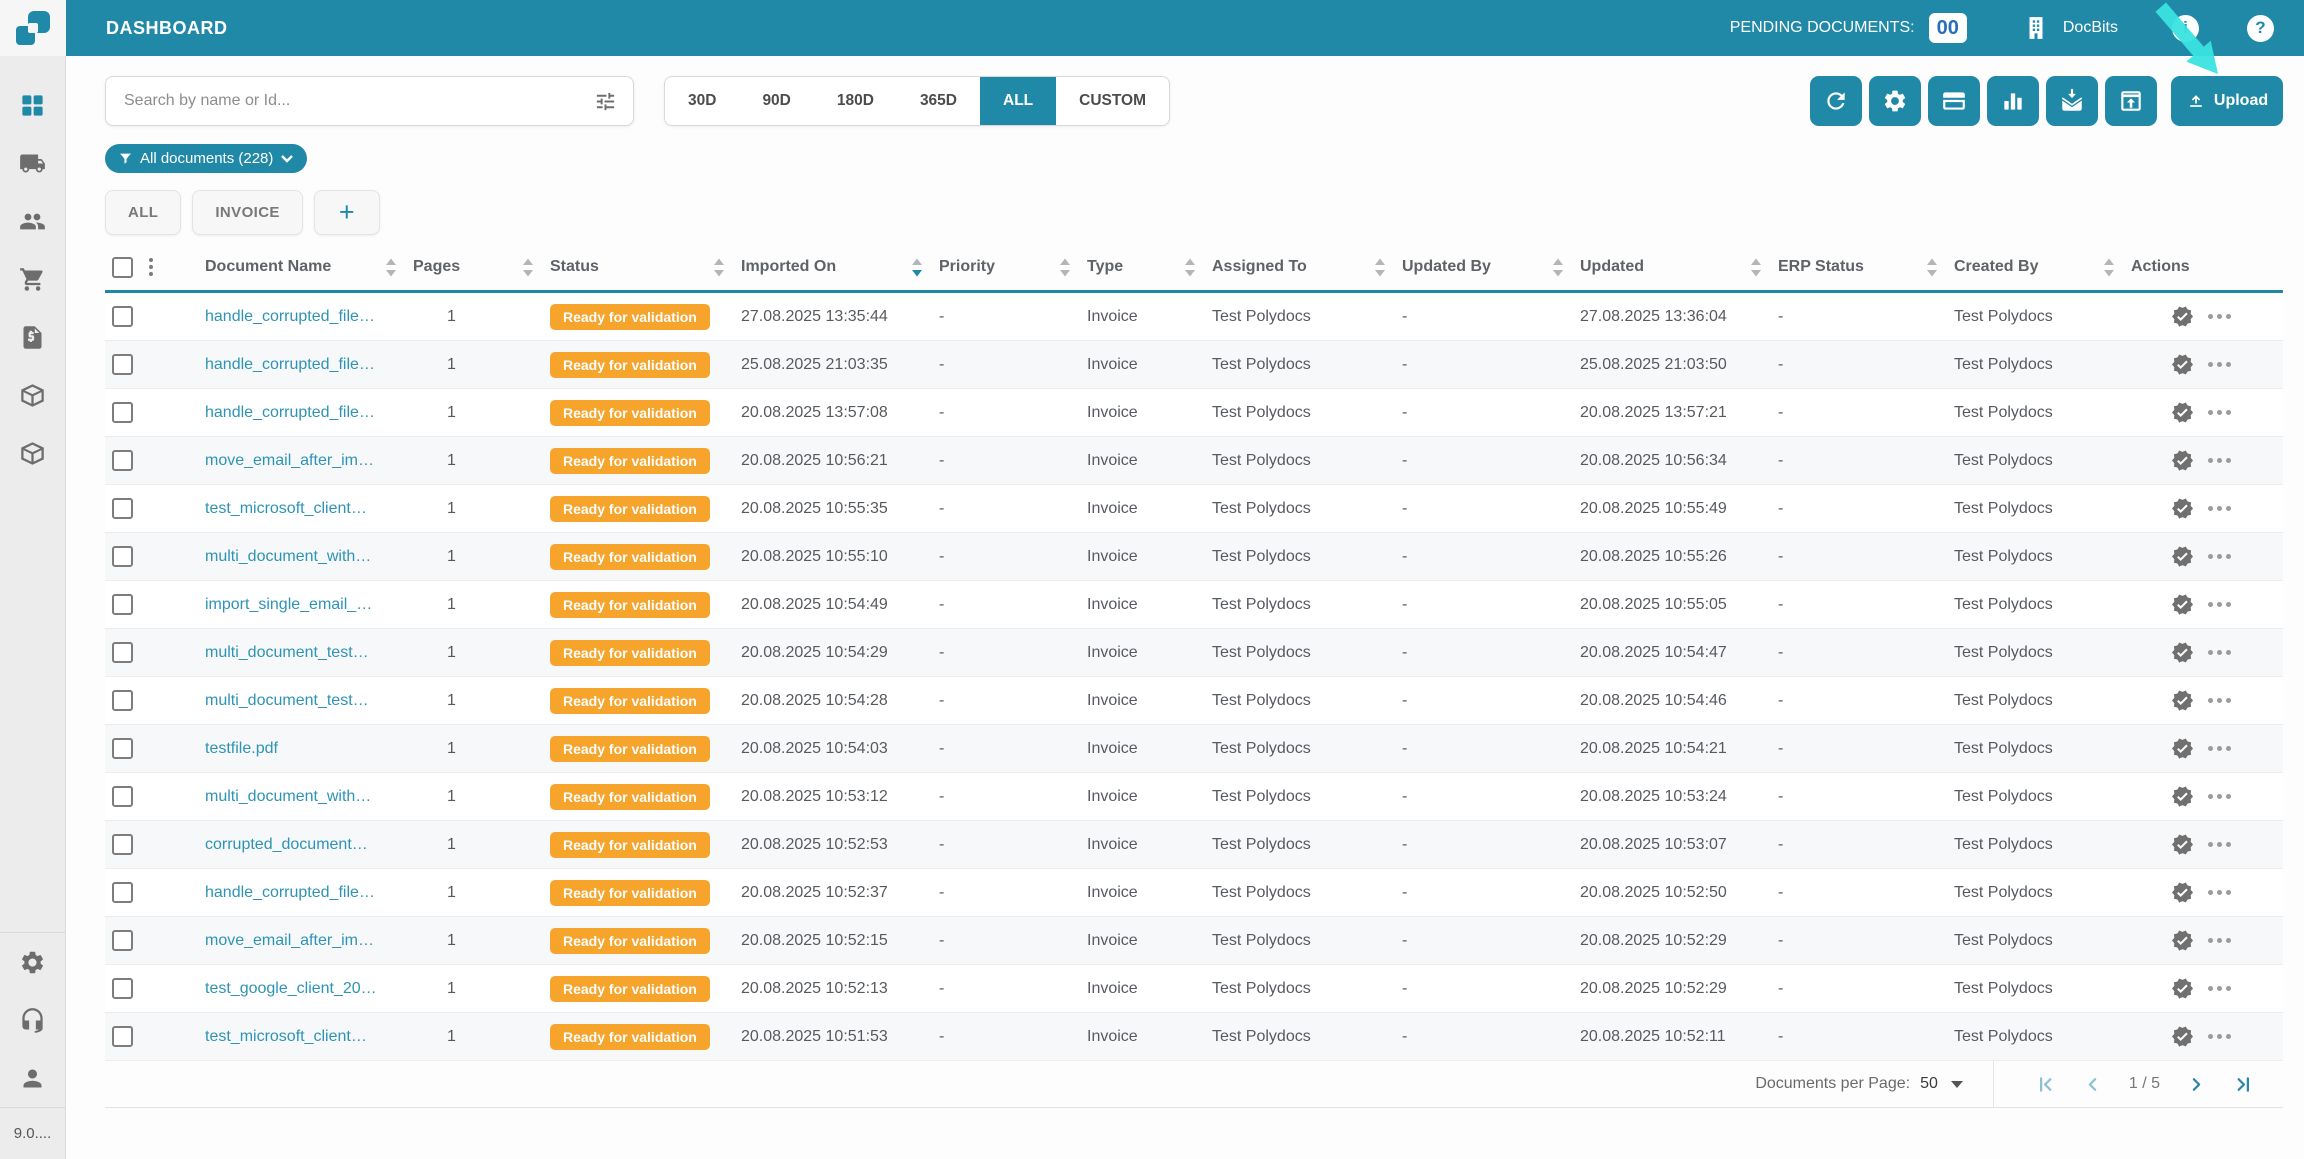 The height and width of the screenshot is (1159, 2304). I want to click on sidebar-item-shipment-orders, so click(32, 395).